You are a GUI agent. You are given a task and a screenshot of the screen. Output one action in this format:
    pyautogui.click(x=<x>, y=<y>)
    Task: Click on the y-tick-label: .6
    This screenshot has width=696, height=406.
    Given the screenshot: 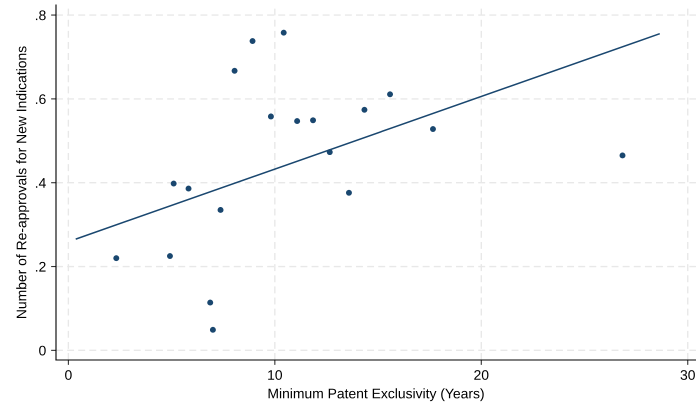 What is the action you would take?
    pyautogui.click(x=41, y=99)
    